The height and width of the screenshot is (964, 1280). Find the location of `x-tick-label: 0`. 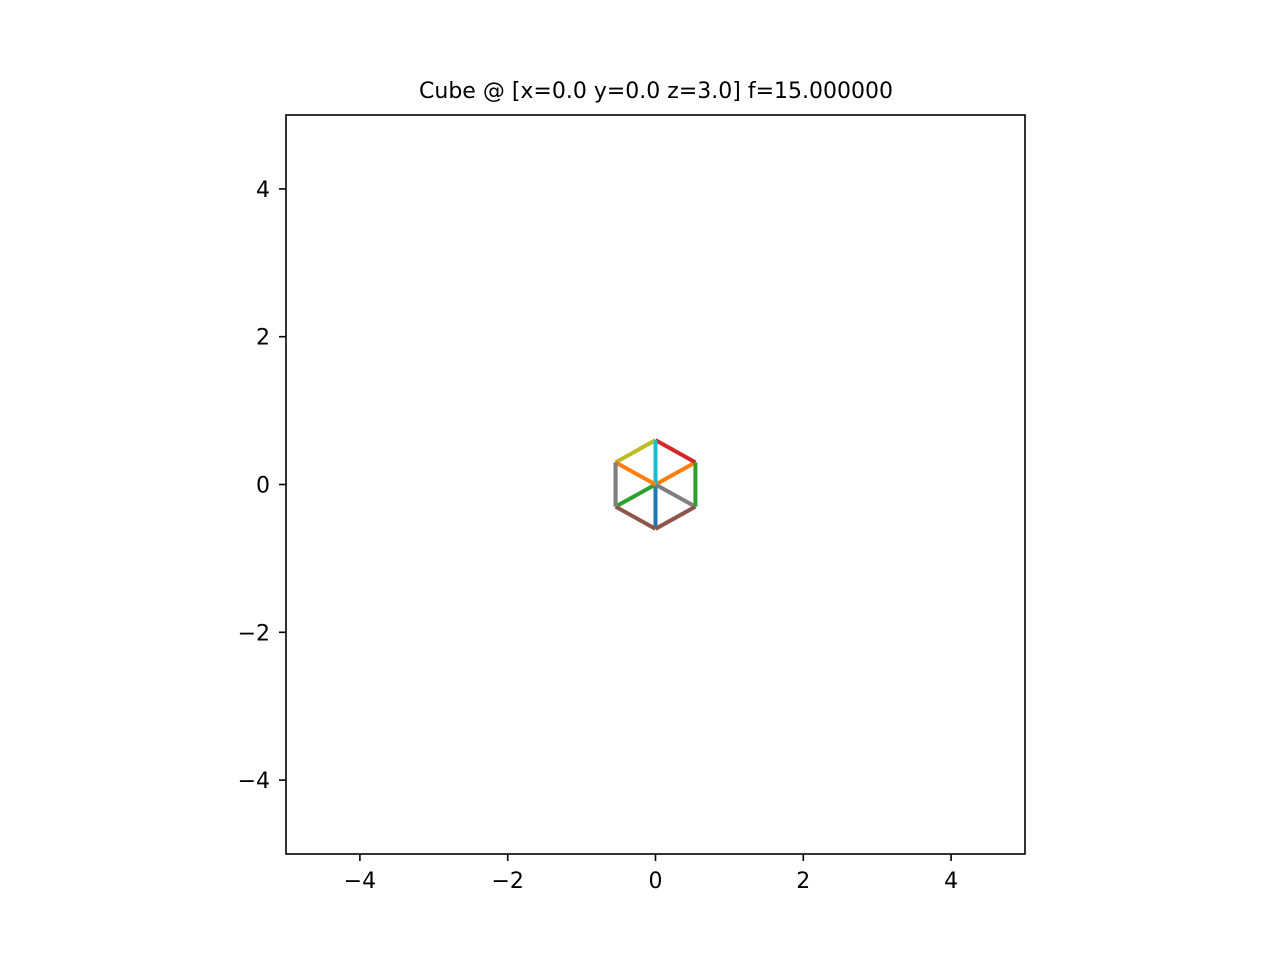

x-tick-label: 0 is located at coordinates (656, 881).